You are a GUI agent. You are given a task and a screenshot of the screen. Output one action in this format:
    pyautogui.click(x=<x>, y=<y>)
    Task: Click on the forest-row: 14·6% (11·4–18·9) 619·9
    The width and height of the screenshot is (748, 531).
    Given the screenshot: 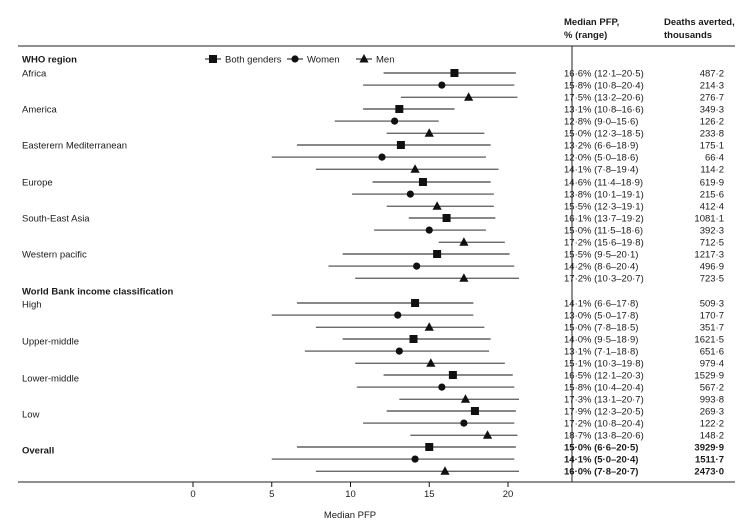 What is the action you would take?
    pyautogui.click(x=548, y=183)
    